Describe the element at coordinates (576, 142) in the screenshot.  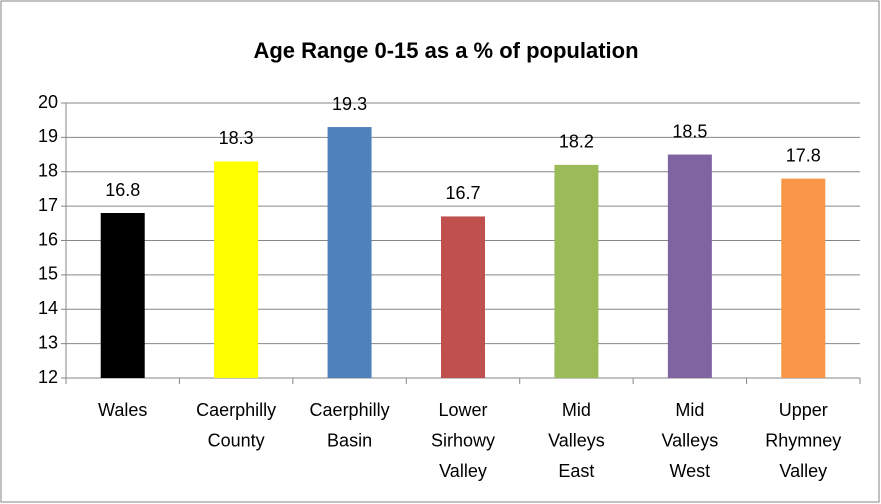
I see `data-label: 18.2` at that location.